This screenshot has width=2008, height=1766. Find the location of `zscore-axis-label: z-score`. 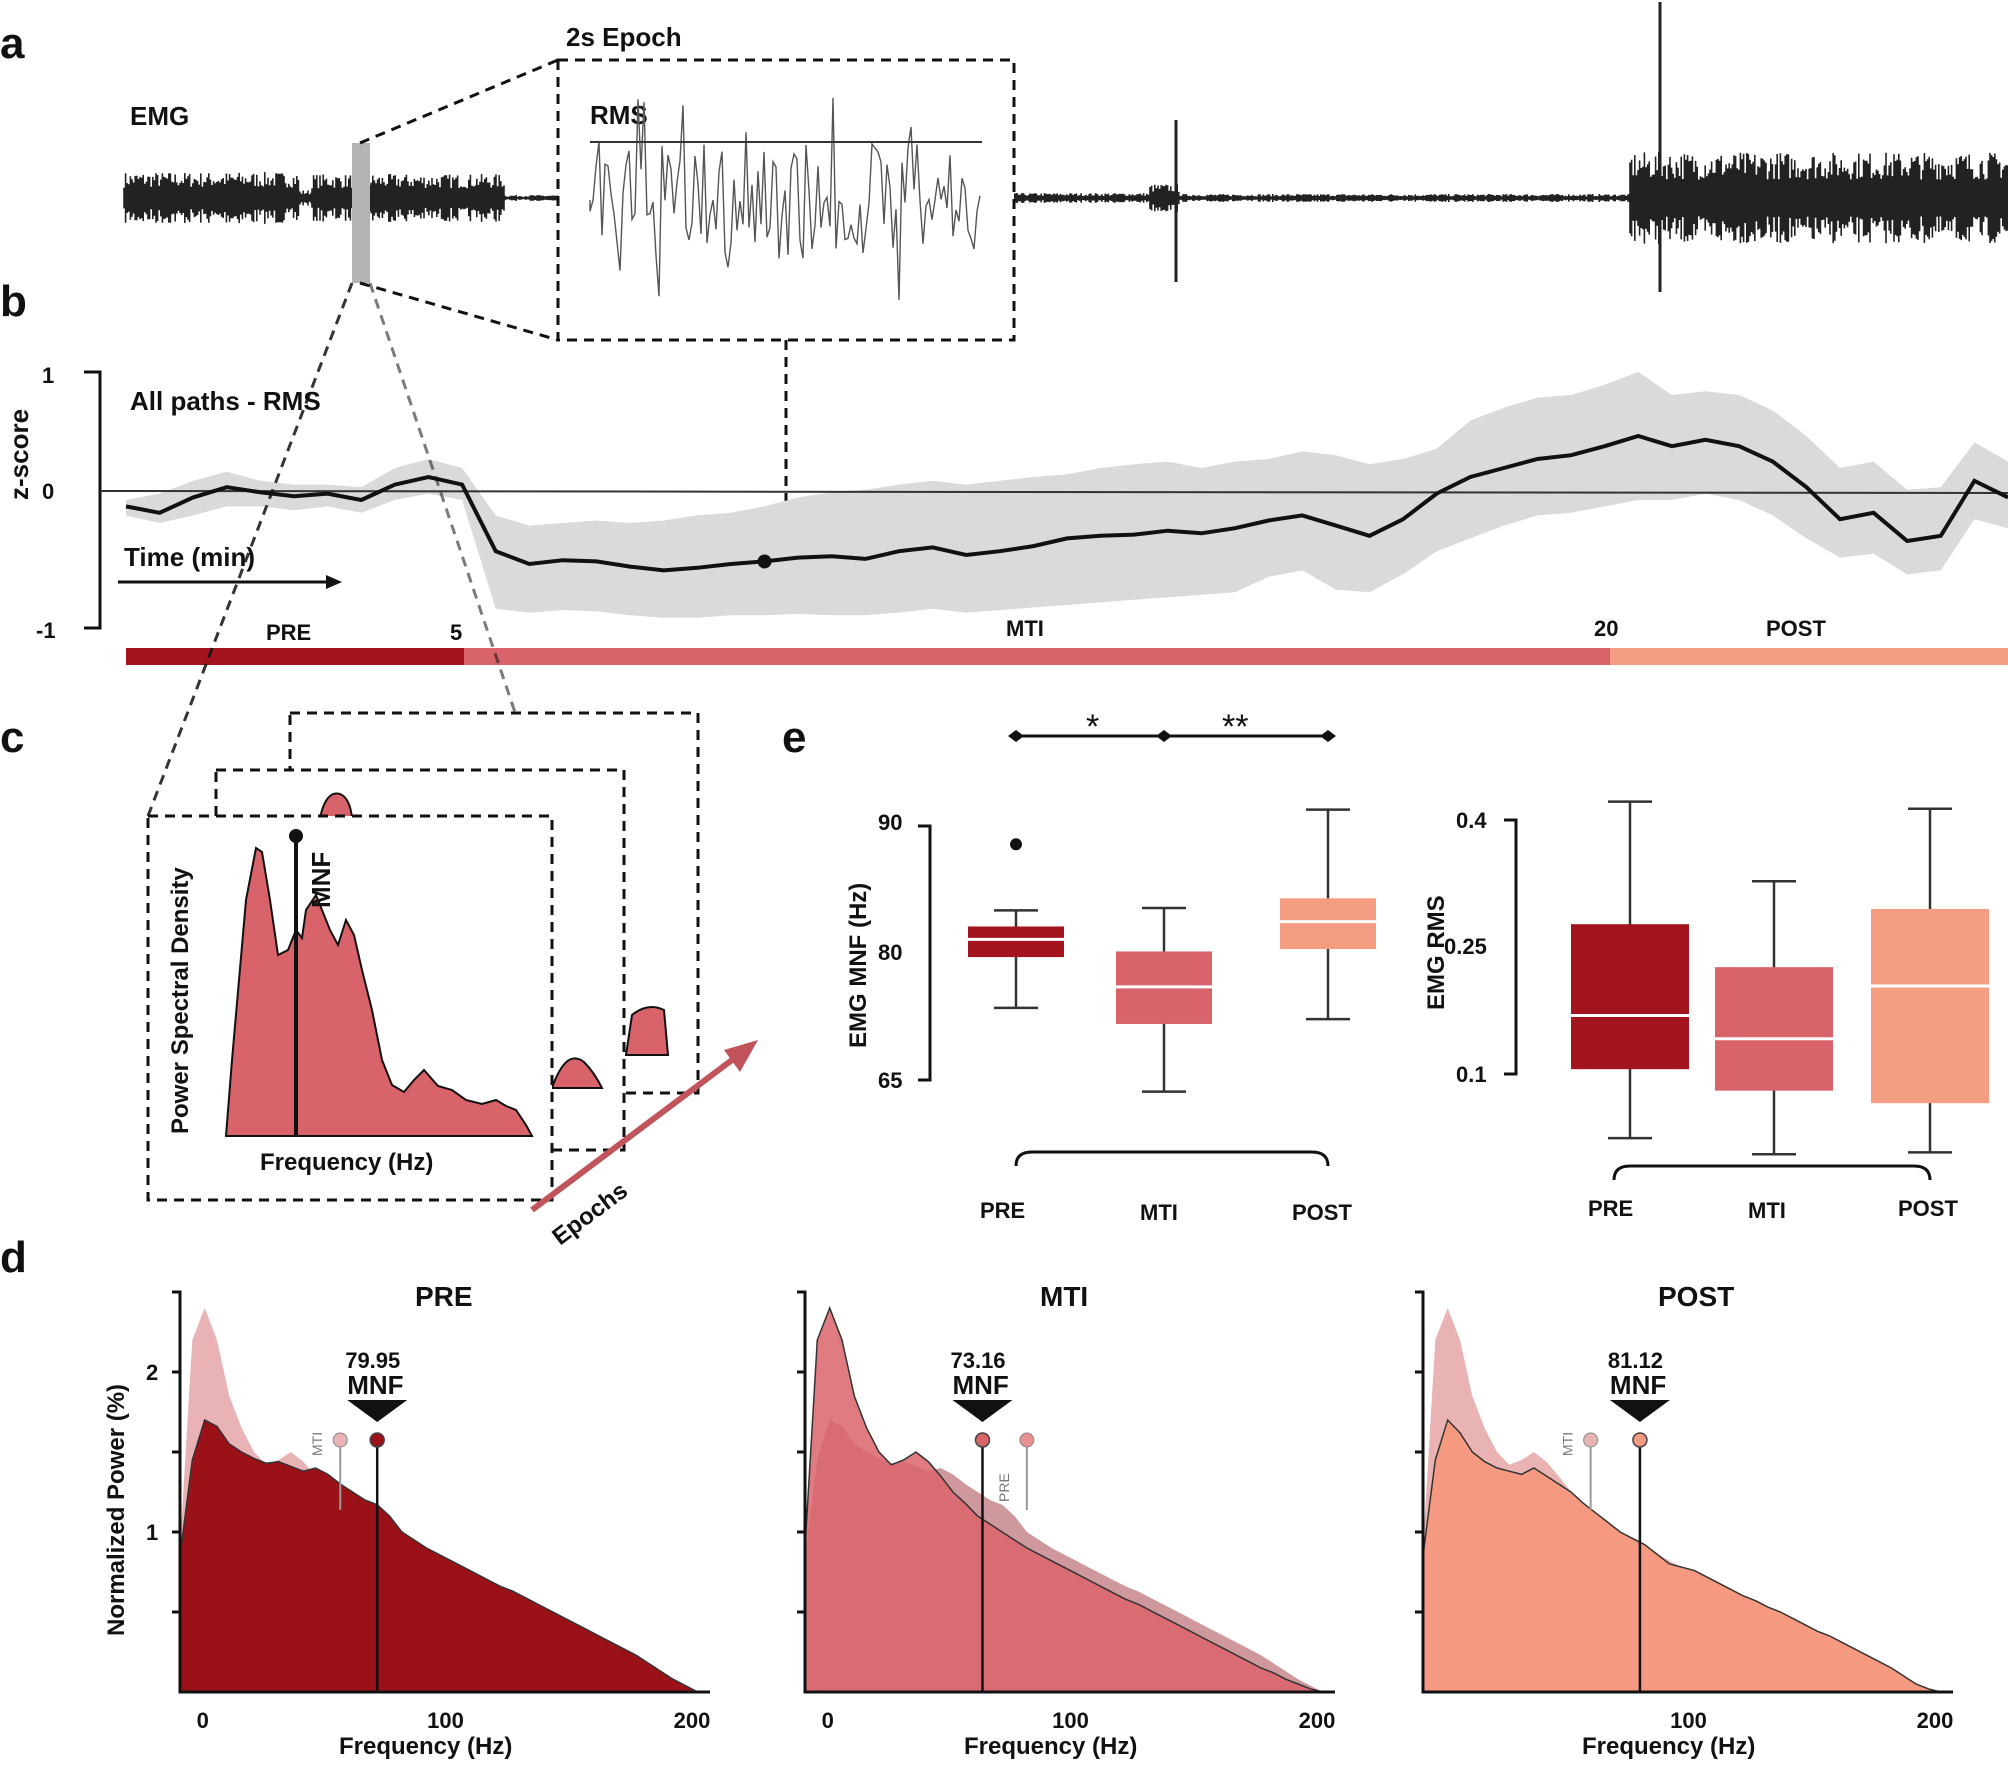

zscore-axis-label: z-score is located at coordinates (19, 454).